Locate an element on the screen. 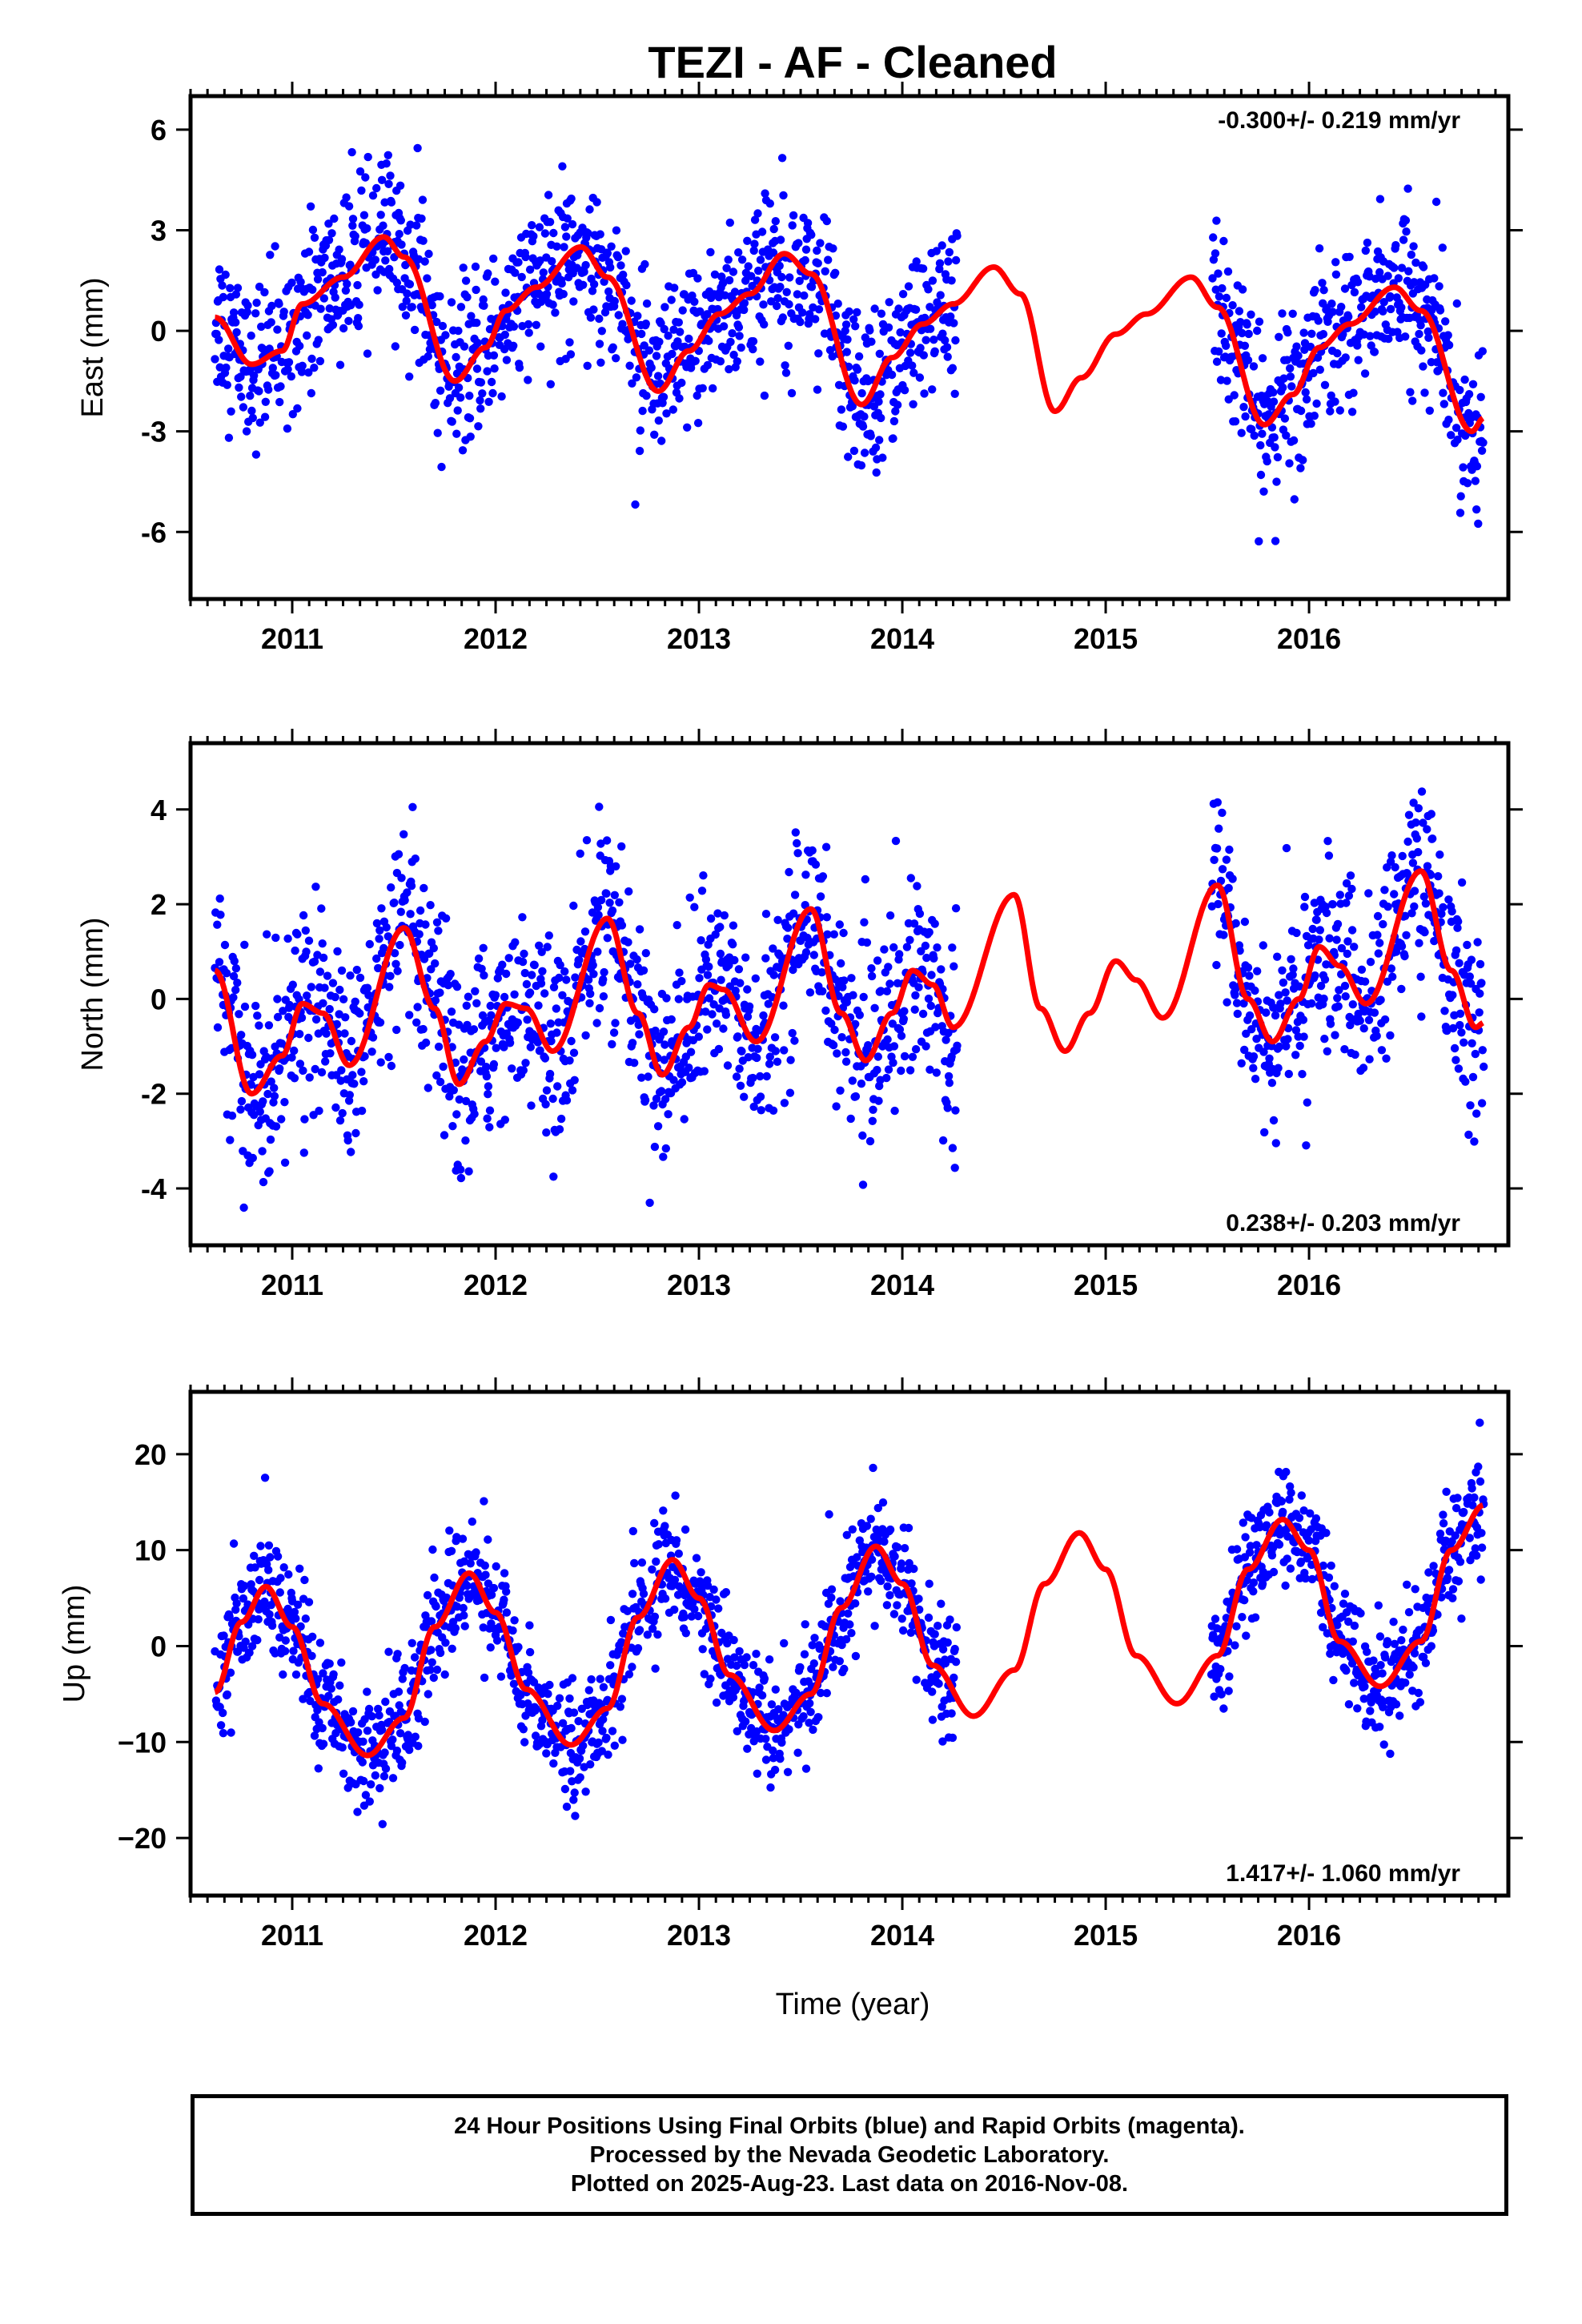 This screenshot has height=2324, width=1582. north-x-tick-label: 2011 is located at coordinates (292, 1285).